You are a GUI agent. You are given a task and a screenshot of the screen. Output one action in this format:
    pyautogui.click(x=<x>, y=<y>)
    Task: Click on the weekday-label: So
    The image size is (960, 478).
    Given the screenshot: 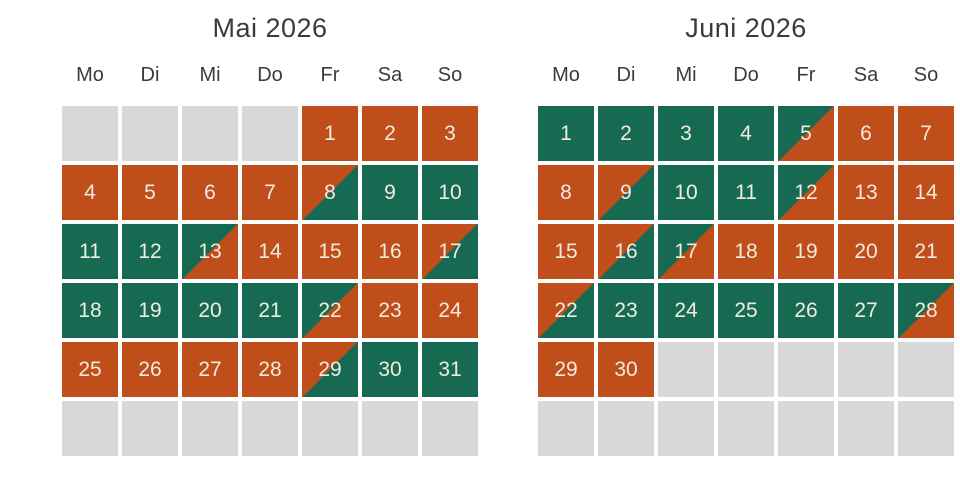 What is the action you would take?
    pyautogui.click(x=450, y=75)
    